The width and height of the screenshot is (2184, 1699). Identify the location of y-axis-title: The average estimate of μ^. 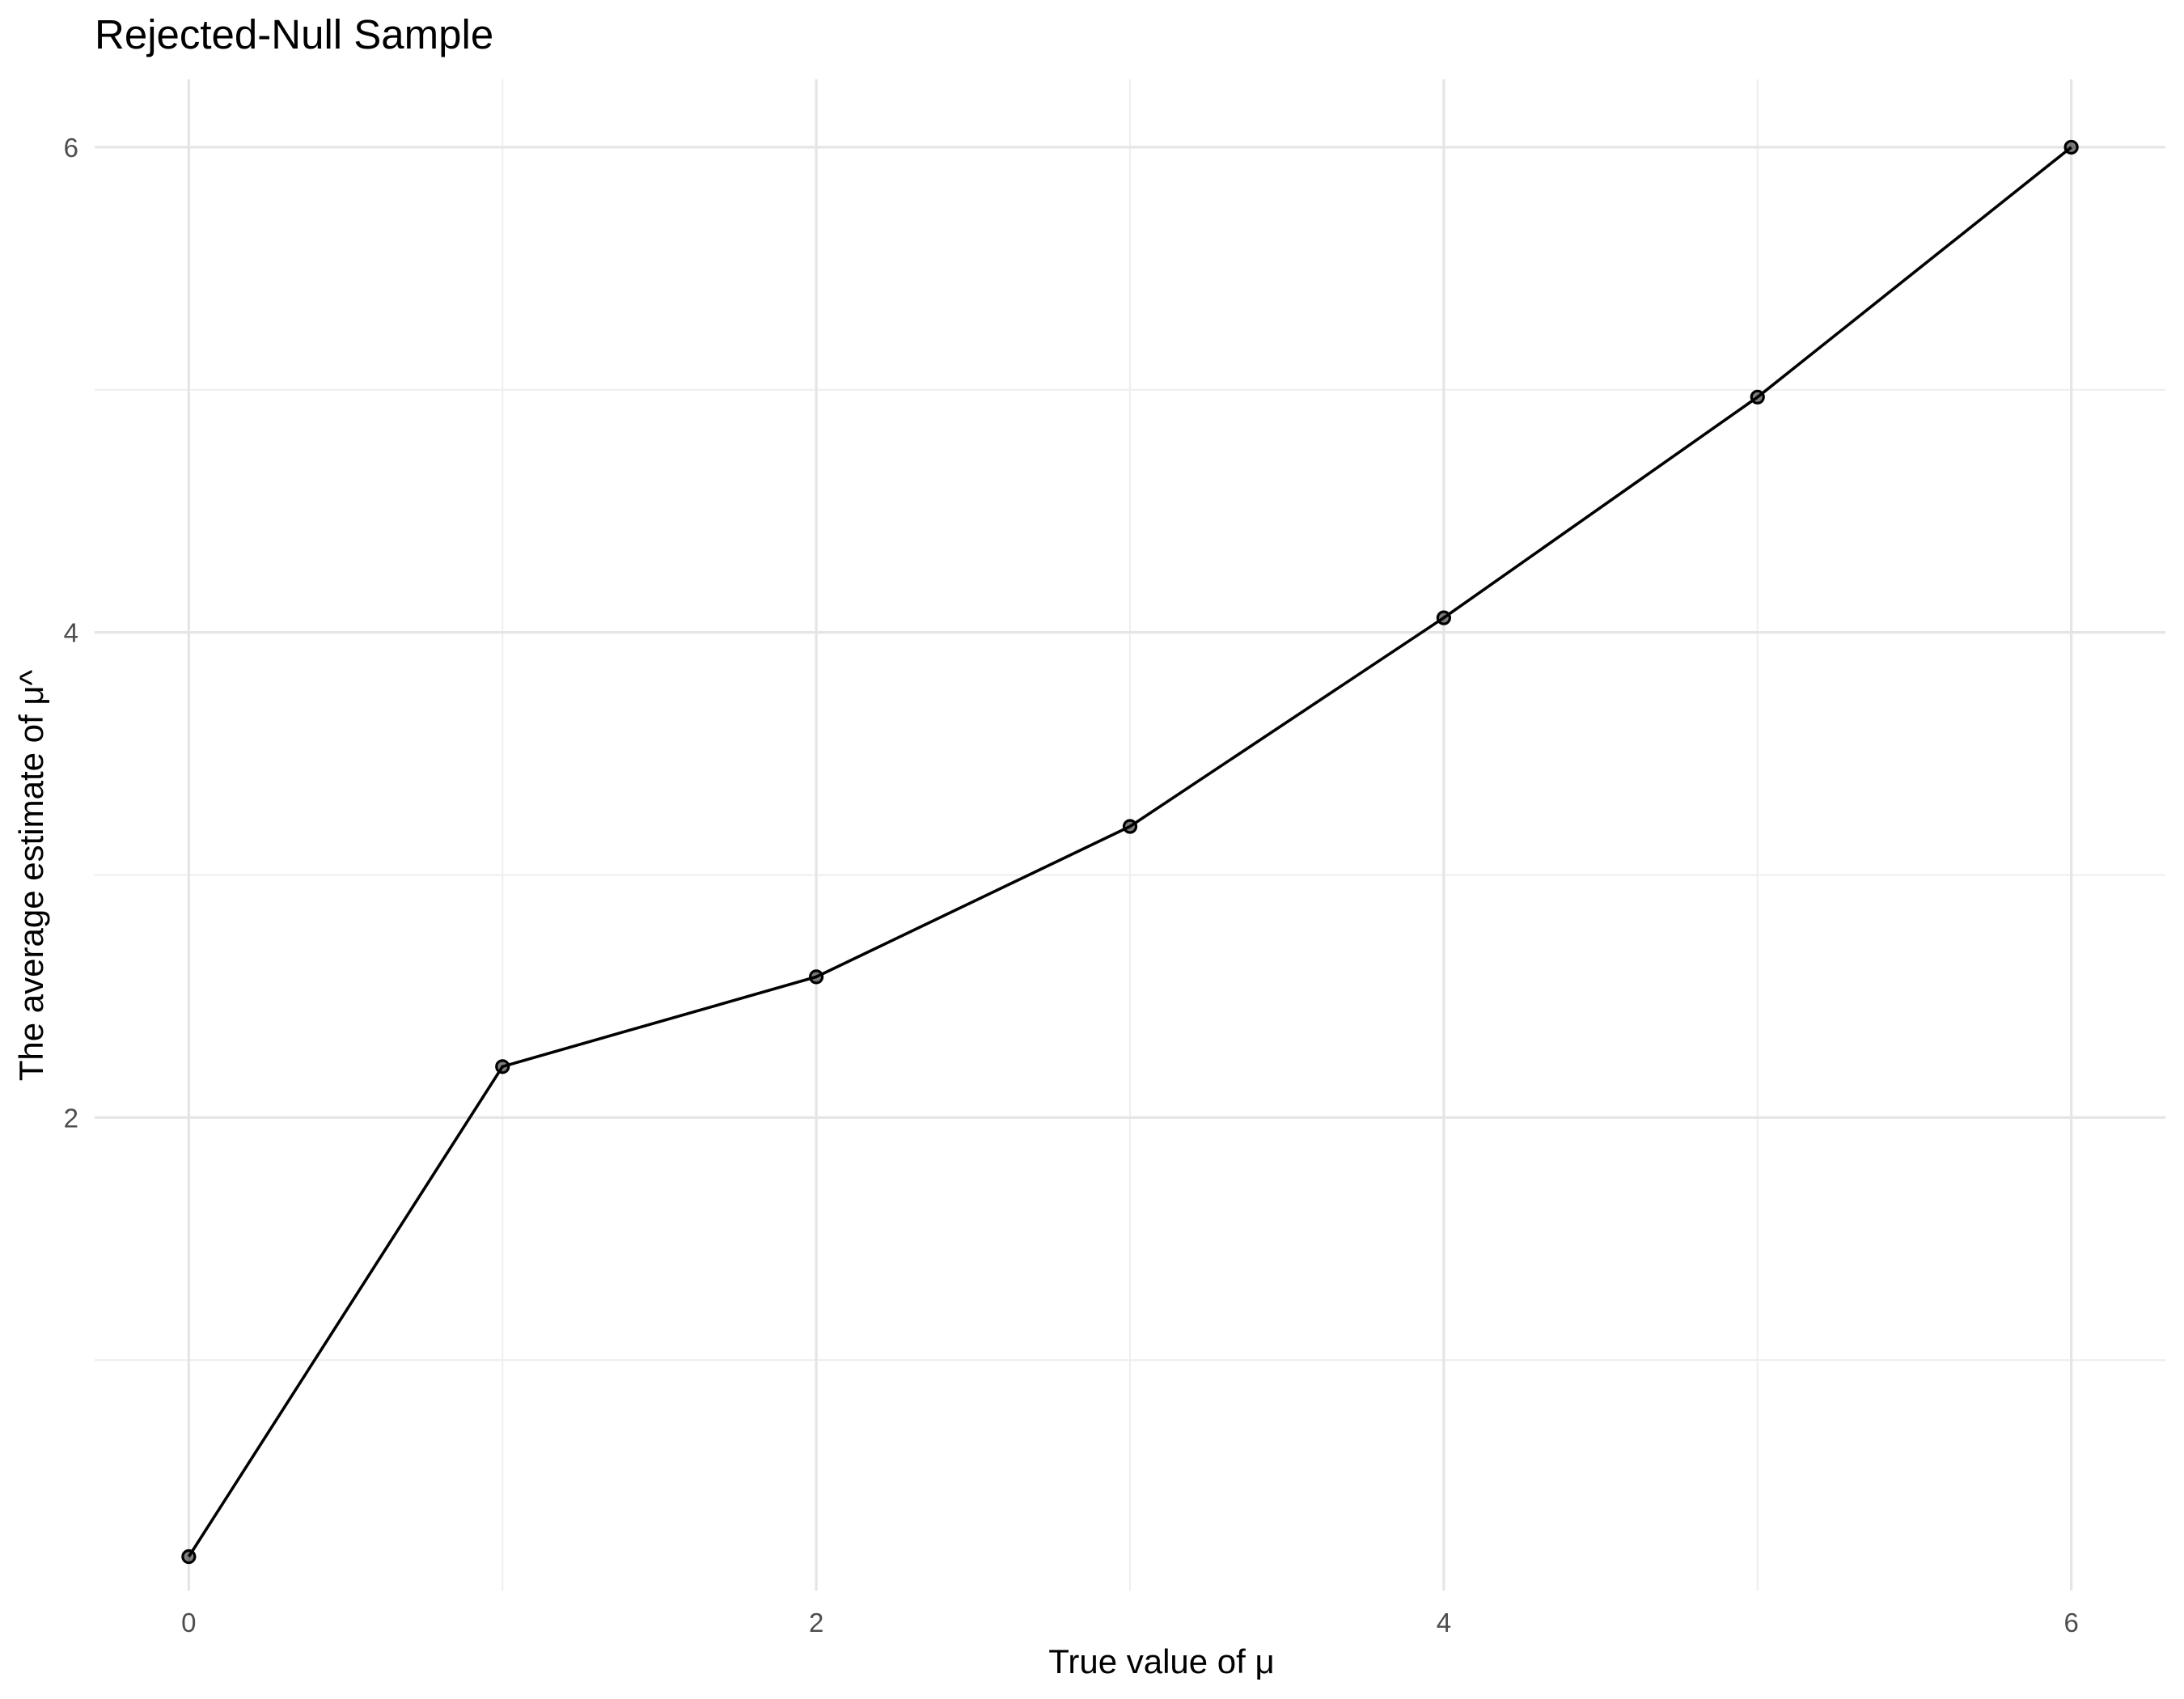
(31, 875).